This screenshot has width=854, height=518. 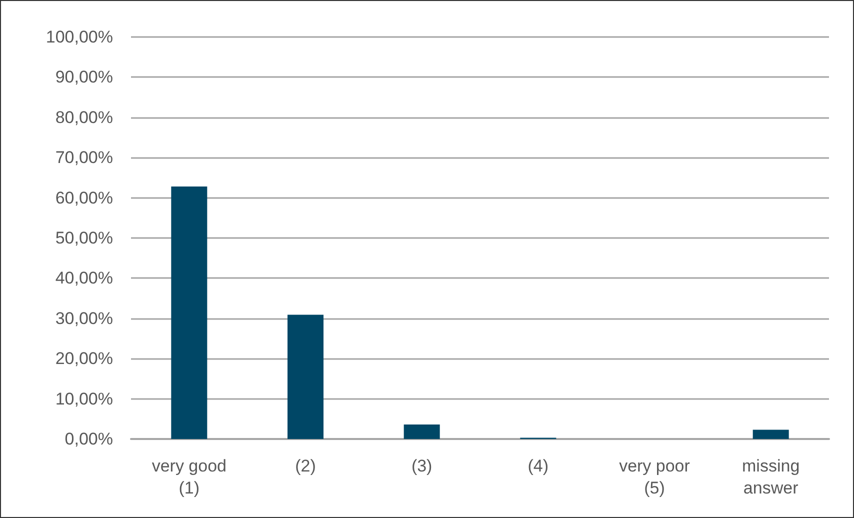 What do you see at coordinates (84, 318) in the screenshot?
I see `y-tick-label: 30,00%` at bounding box center [84, 318].